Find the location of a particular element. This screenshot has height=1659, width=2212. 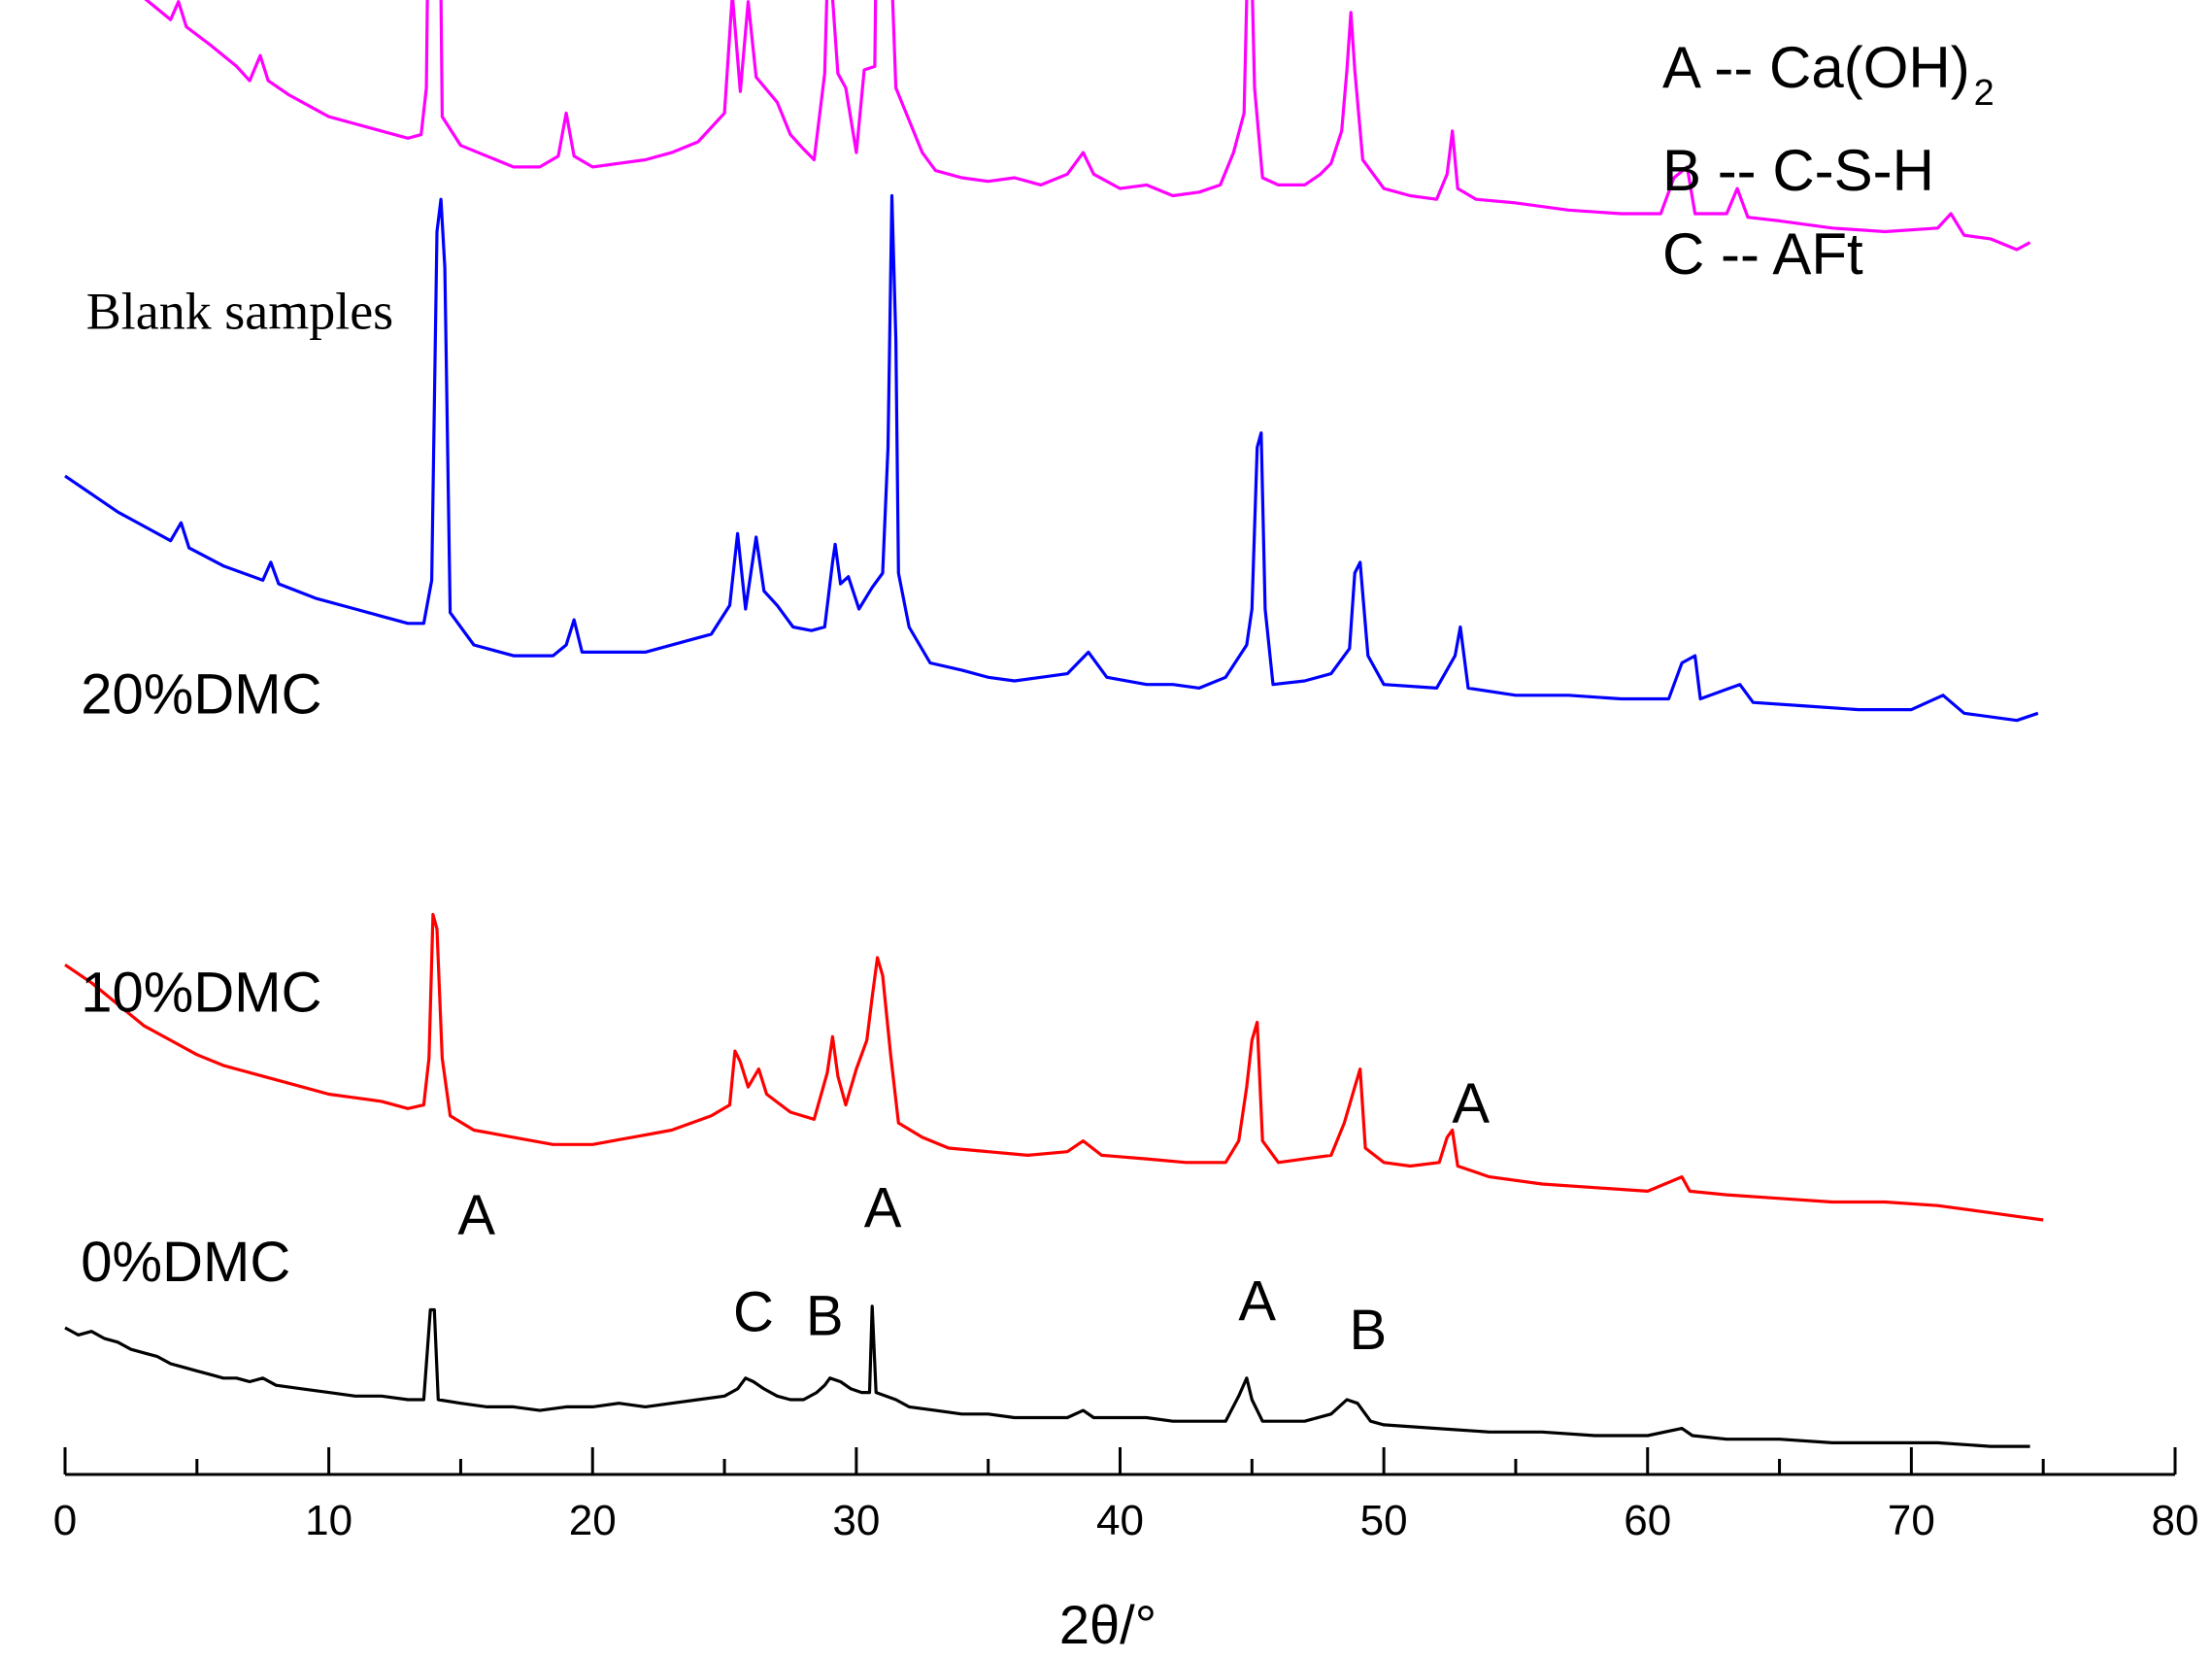

legend-entry-0: A -- Ca(OH) 2 is located at coordinates (1828, 75).